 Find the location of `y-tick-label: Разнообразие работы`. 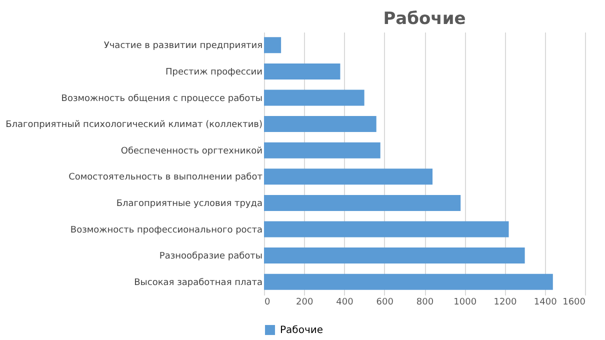

y-tick-label: Разнообразие работы is located at coordinates (210, 257).